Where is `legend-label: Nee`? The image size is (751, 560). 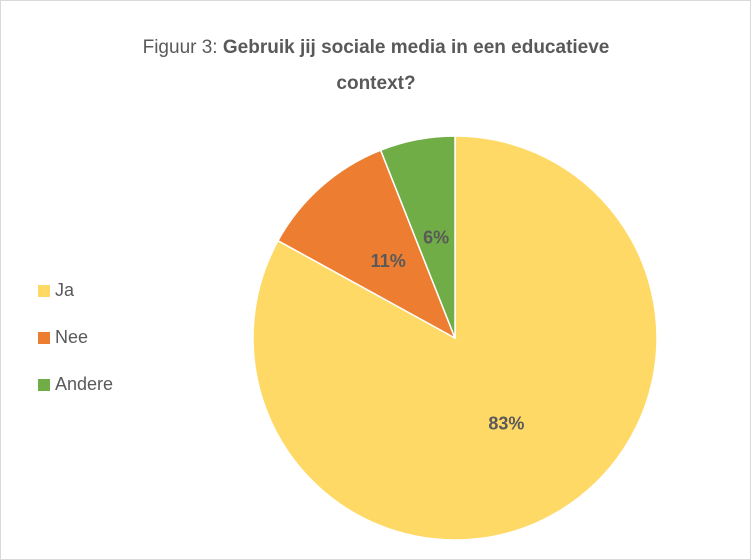
legend-label: Nee is located at coordinates (71, 337).